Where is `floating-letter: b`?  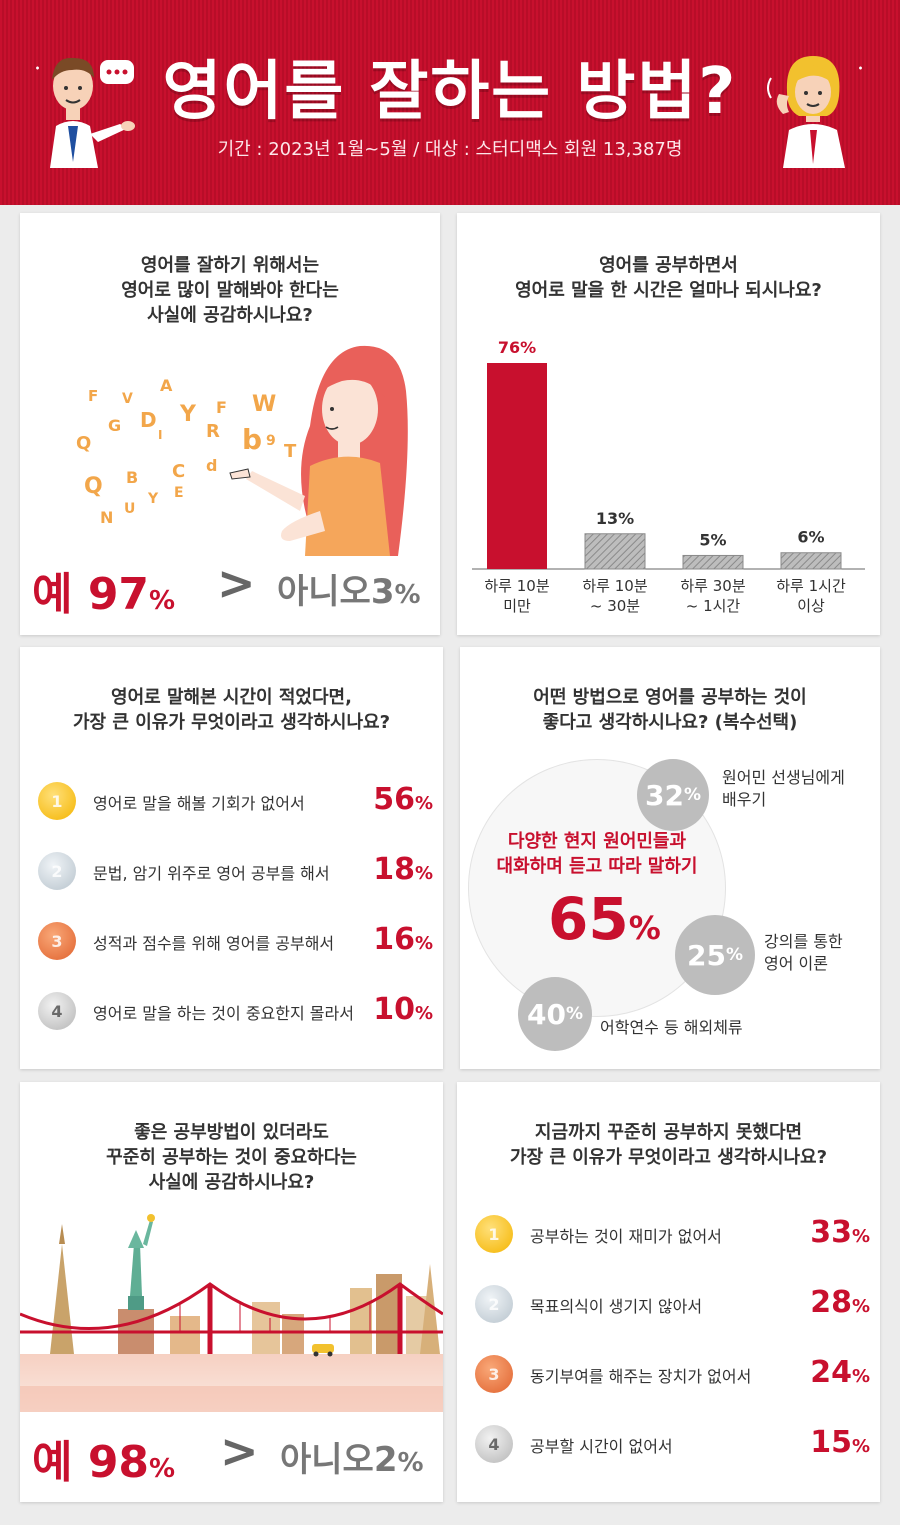
floating-letter: b is located at coordinates (252, 439).